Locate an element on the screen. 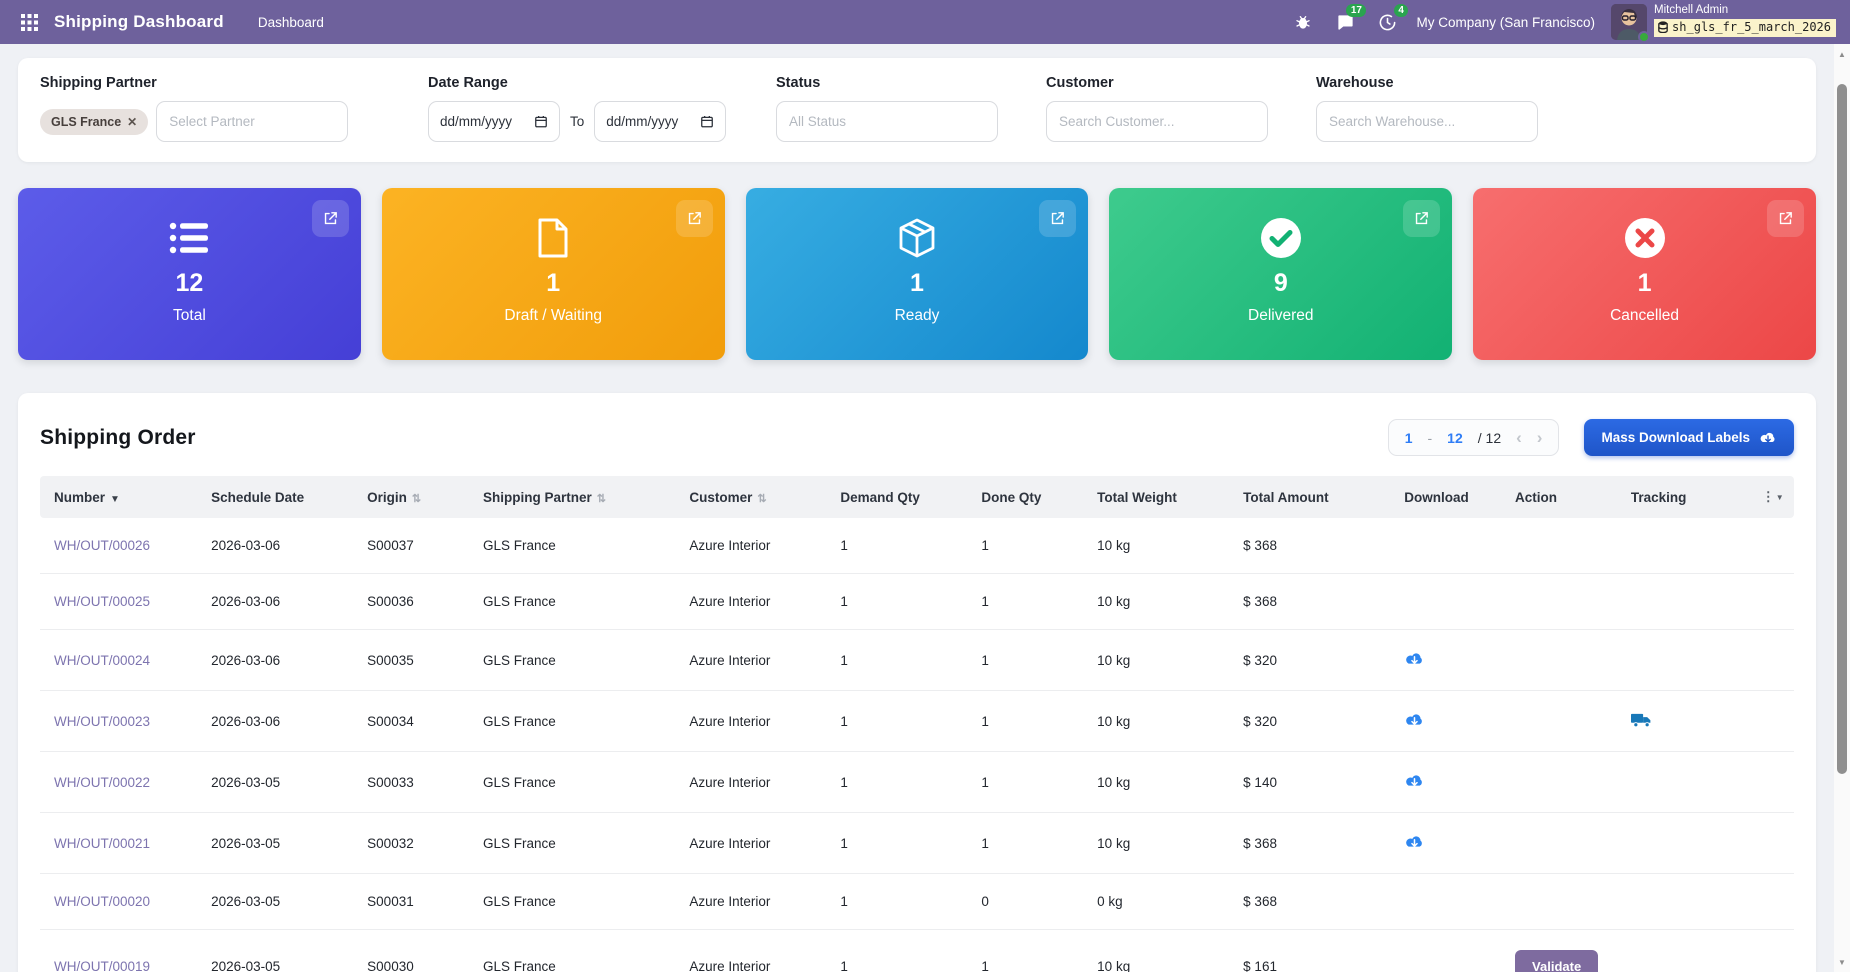 Image resolution: width=1850 pixels, height=972 pixels. origin-cell: S00034 is located at coordinates (415, 721).